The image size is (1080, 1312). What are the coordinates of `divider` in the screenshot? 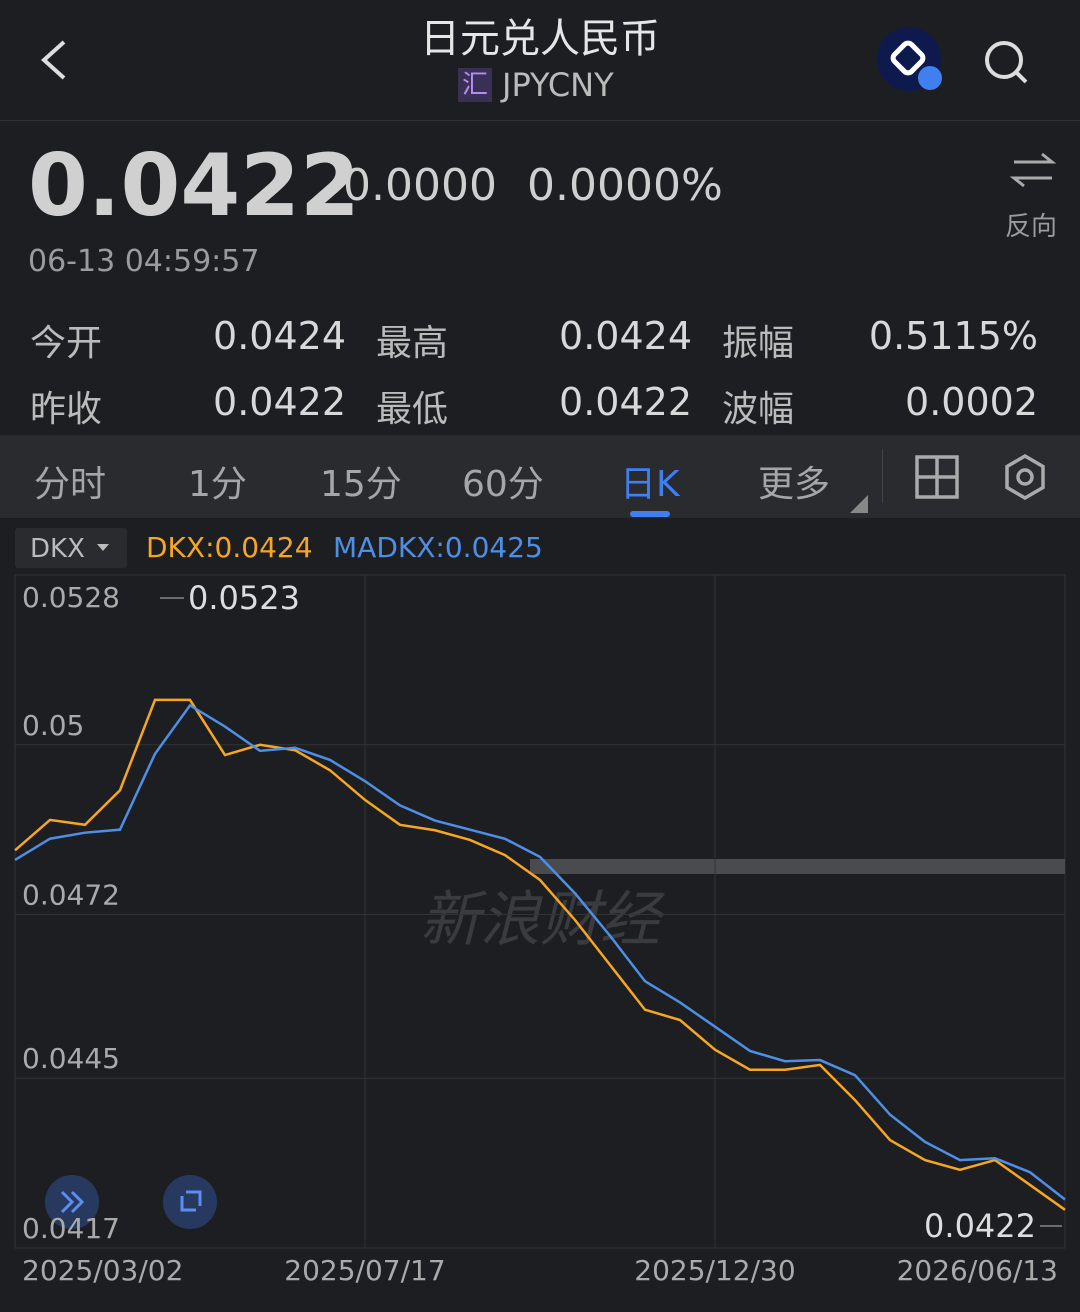 It's located at (882, 476).